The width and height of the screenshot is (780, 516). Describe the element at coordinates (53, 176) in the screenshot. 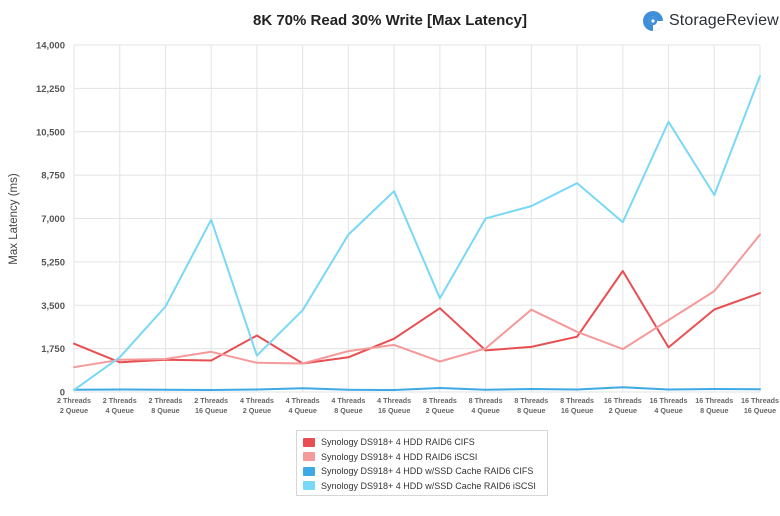

I see `y-tick-label: 8,750` at that location.